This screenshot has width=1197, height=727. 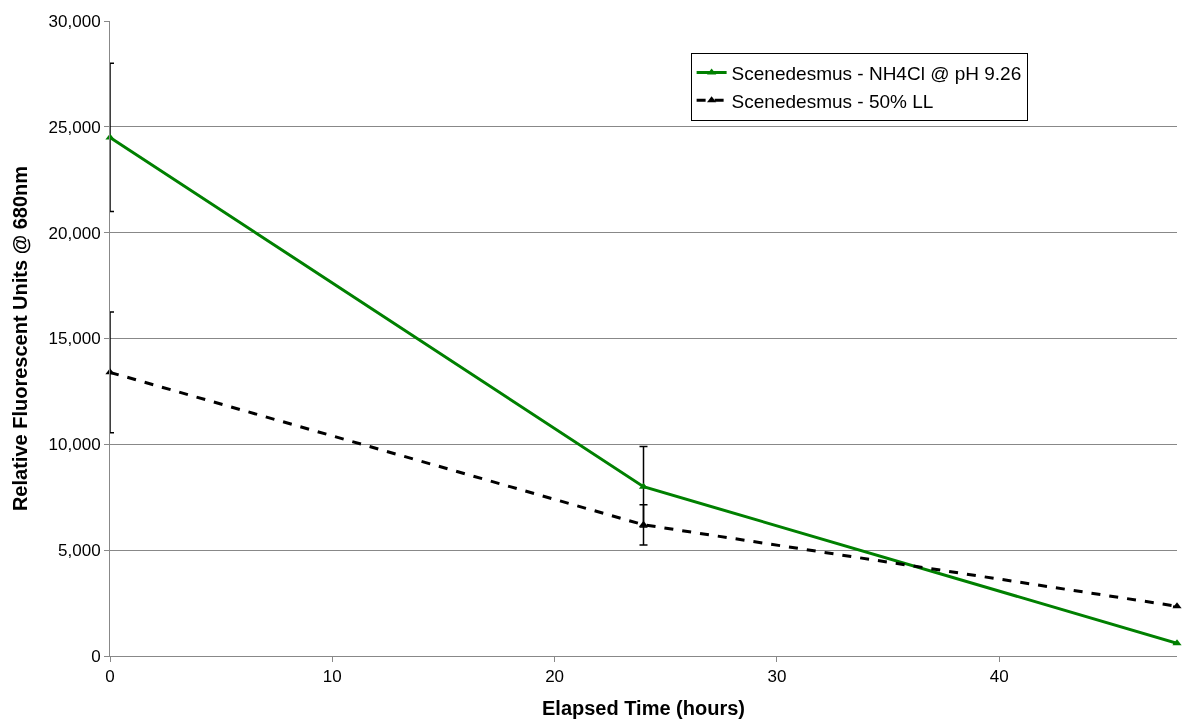 I want to click on x-axis-title: Elapsed Time (hours), so click(x=643, y=707).